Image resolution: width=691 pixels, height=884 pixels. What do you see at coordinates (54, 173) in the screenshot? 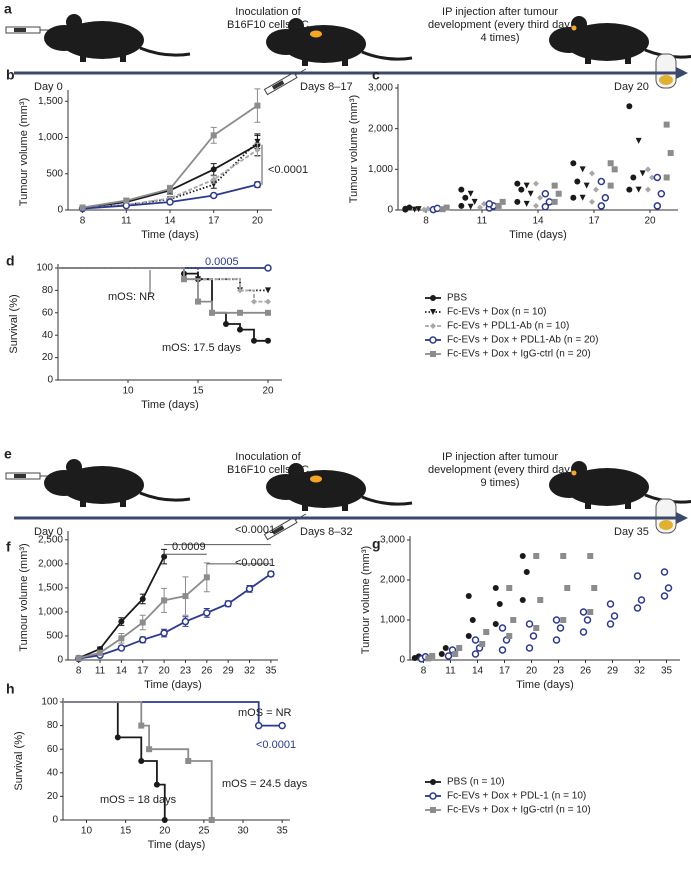
I see `y-tick-label: 500` at bounding box center [54, 173].